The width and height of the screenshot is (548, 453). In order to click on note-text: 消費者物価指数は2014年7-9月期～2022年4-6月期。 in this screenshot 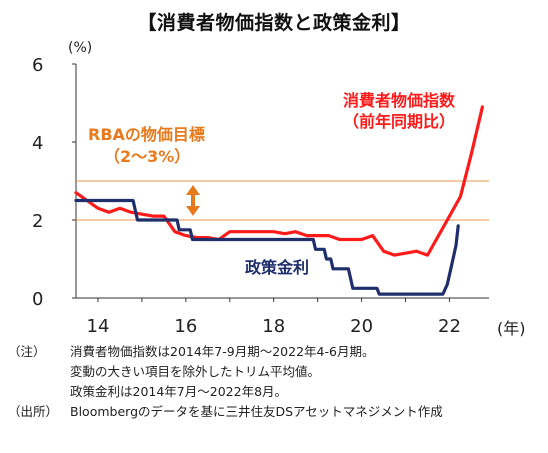, I will do `click(222, 351)`.